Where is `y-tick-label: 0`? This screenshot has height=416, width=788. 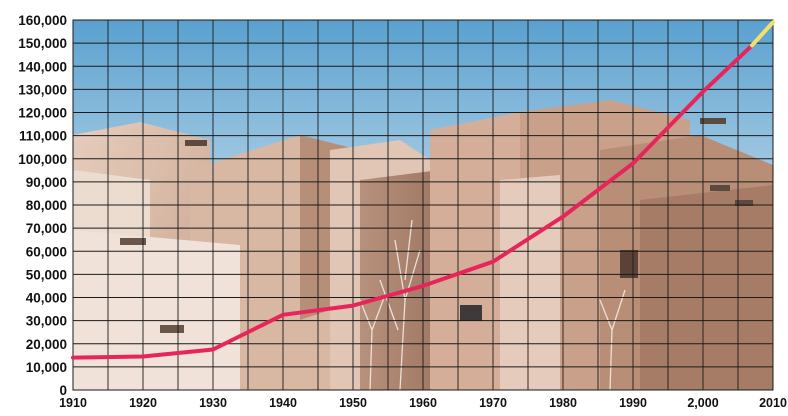
y-tick-label: 0 is located at coordinates (63, 390).